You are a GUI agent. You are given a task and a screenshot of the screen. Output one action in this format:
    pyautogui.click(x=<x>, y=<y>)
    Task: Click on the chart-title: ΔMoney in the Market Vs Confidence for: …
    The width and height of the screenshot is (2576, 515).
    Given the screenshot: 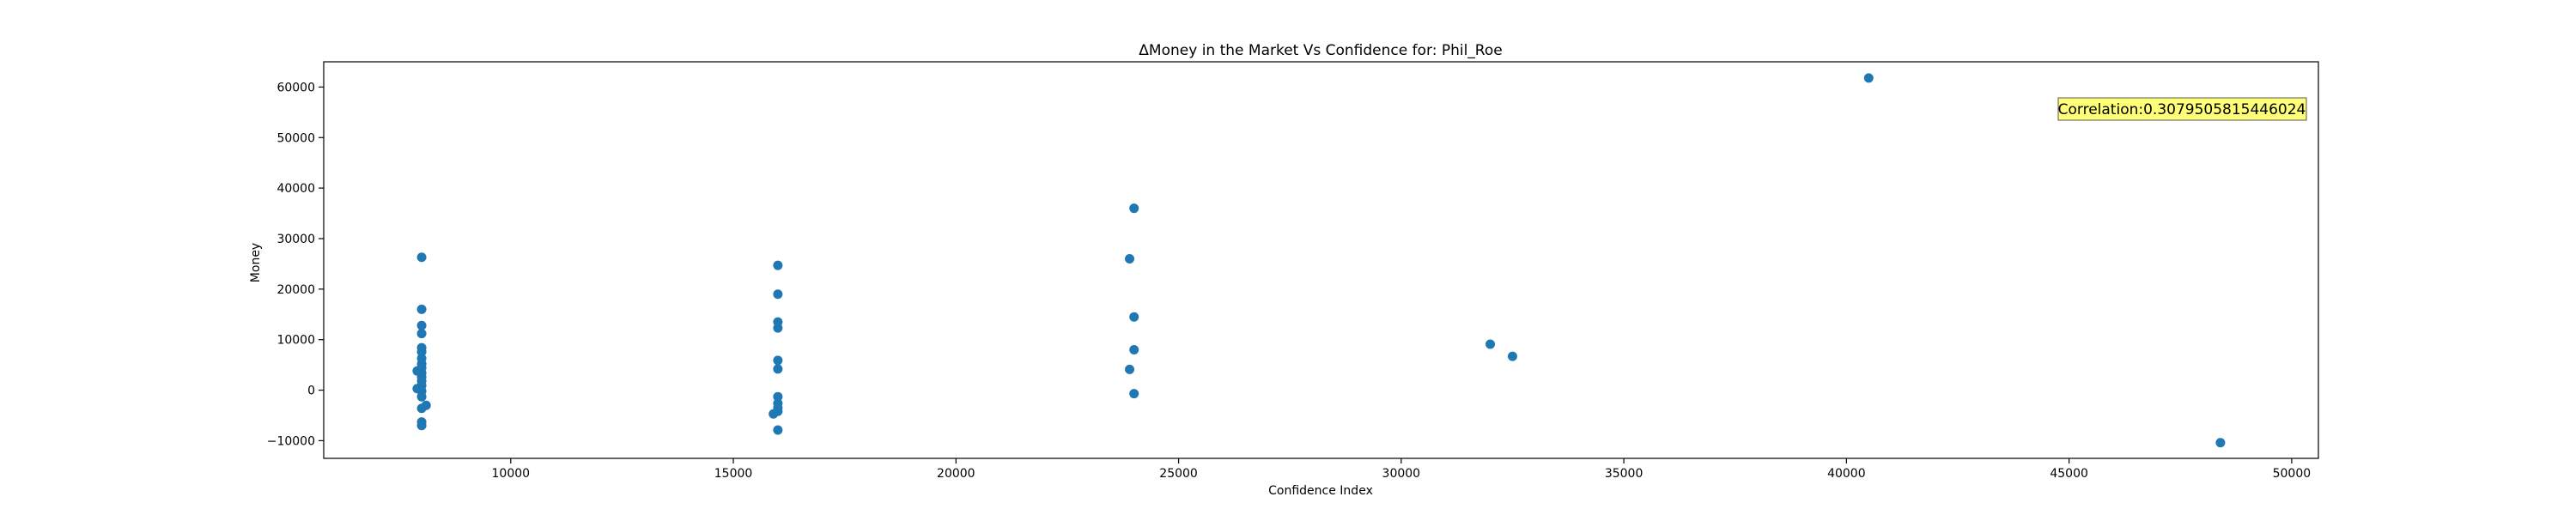 What is the action you would take?
    pyautogui.click(x=1320, y=50)
    